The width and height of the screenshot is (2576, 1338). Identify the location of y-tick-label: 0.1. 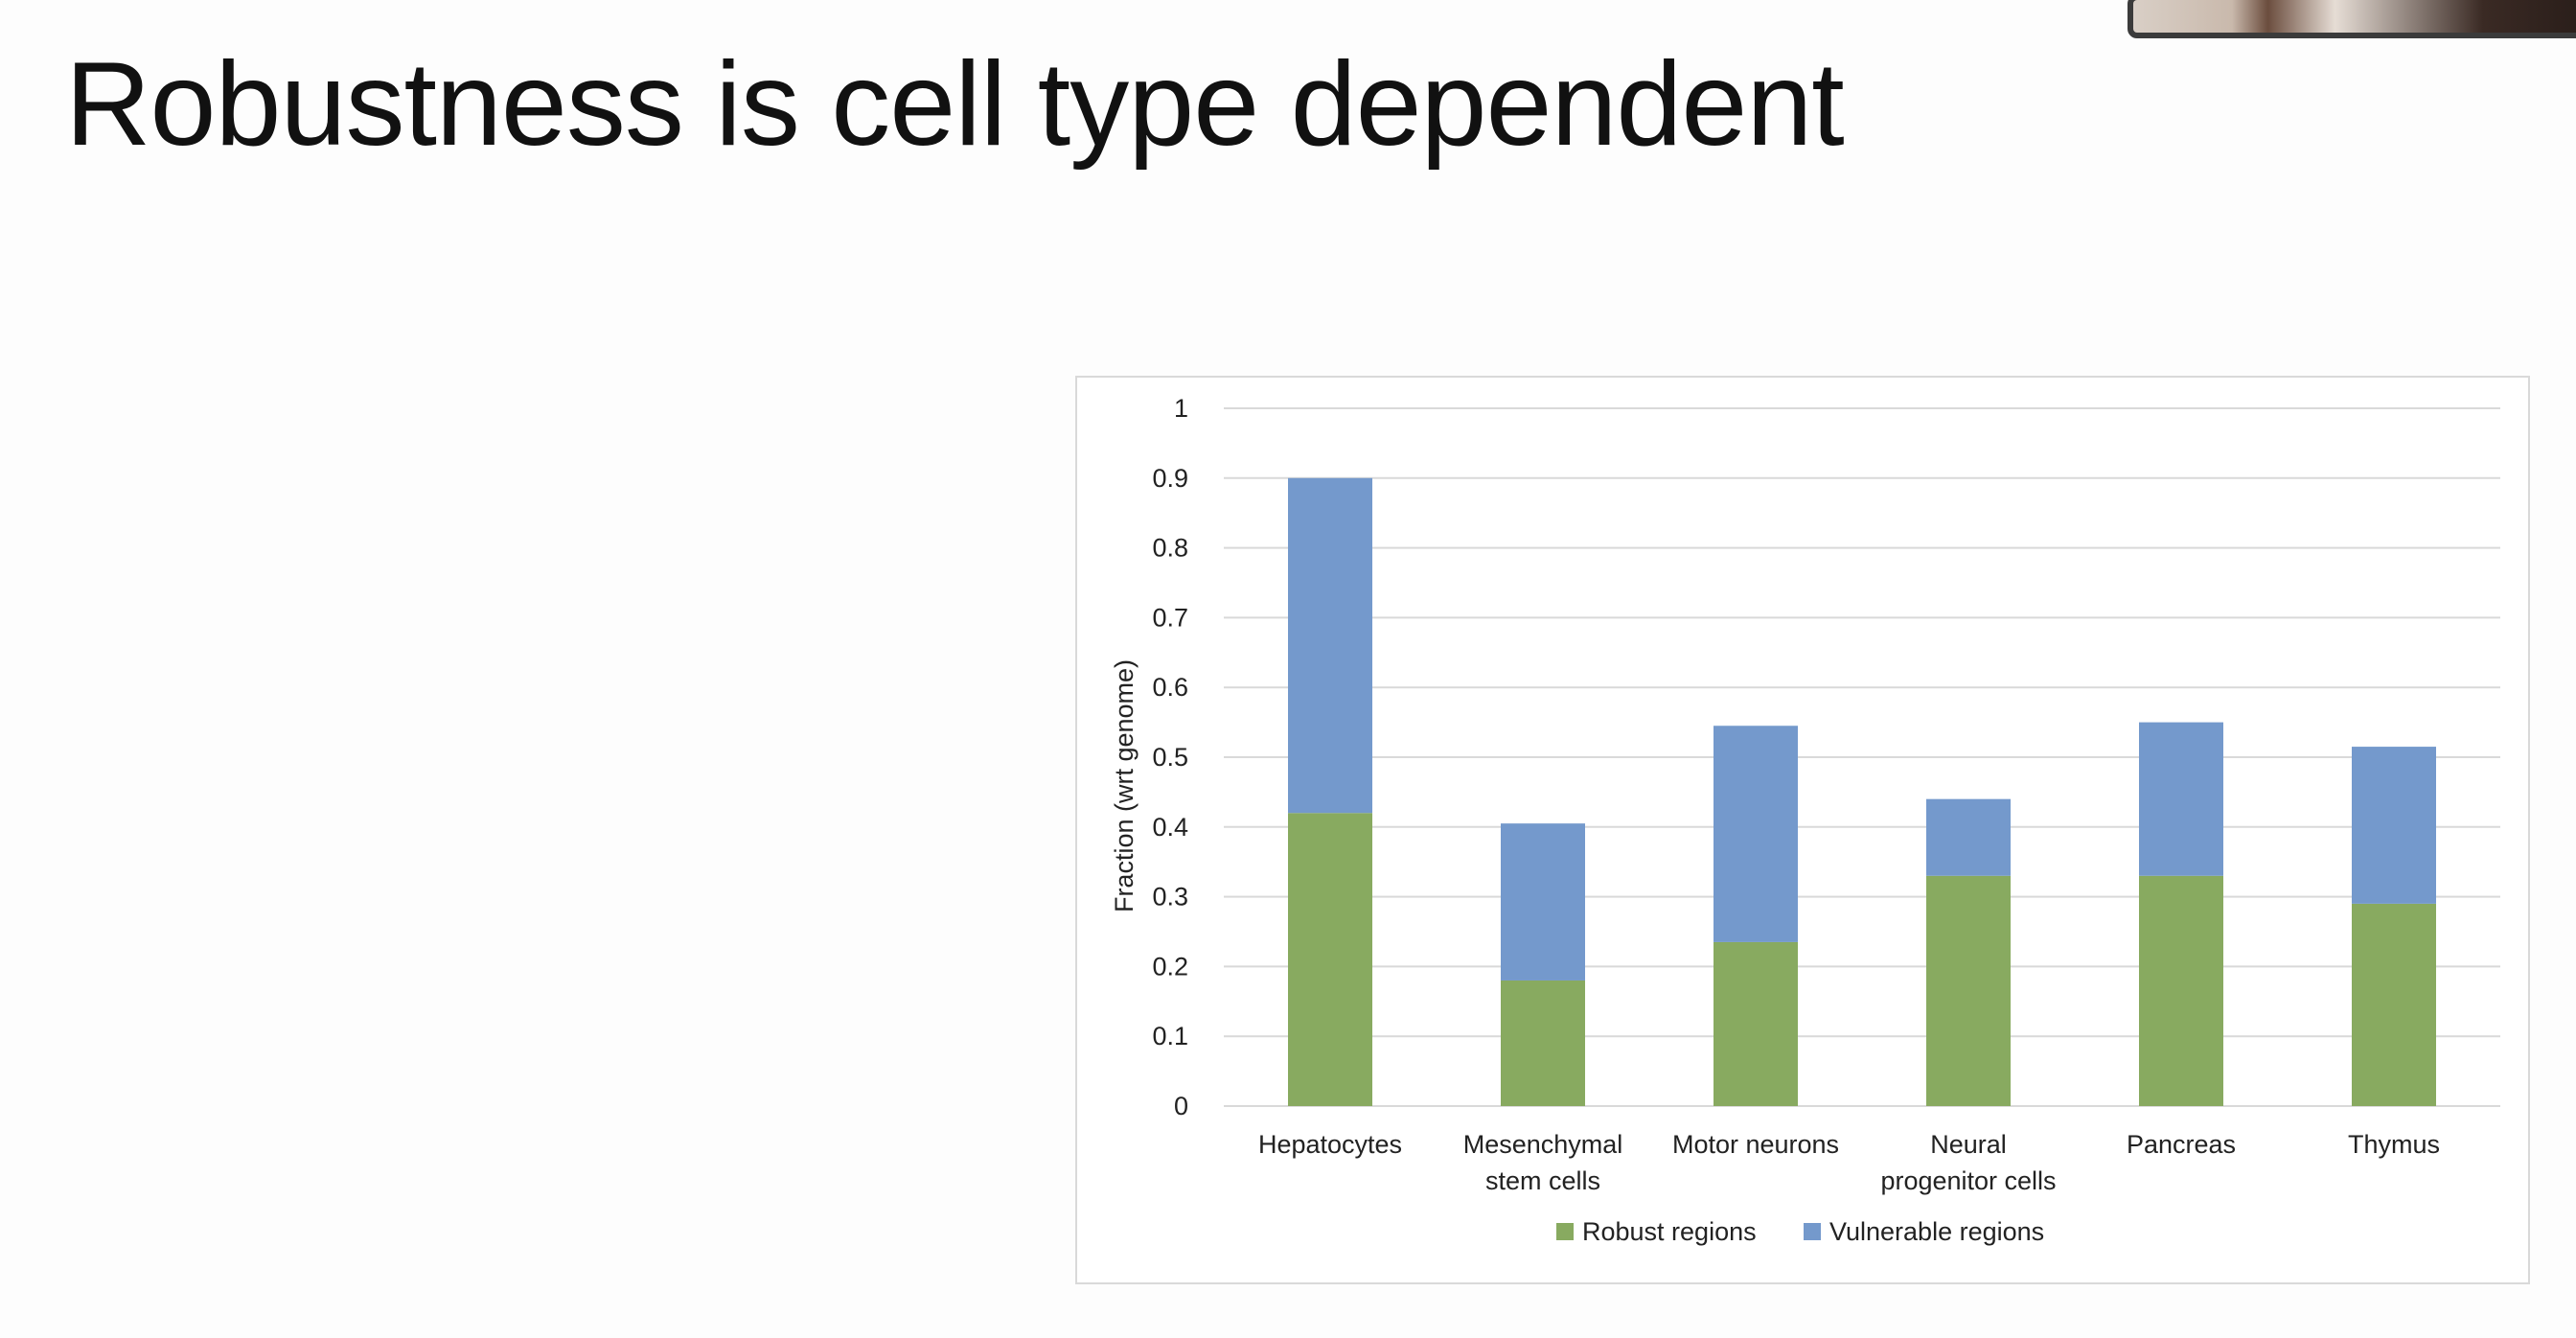
(1170, 1036).